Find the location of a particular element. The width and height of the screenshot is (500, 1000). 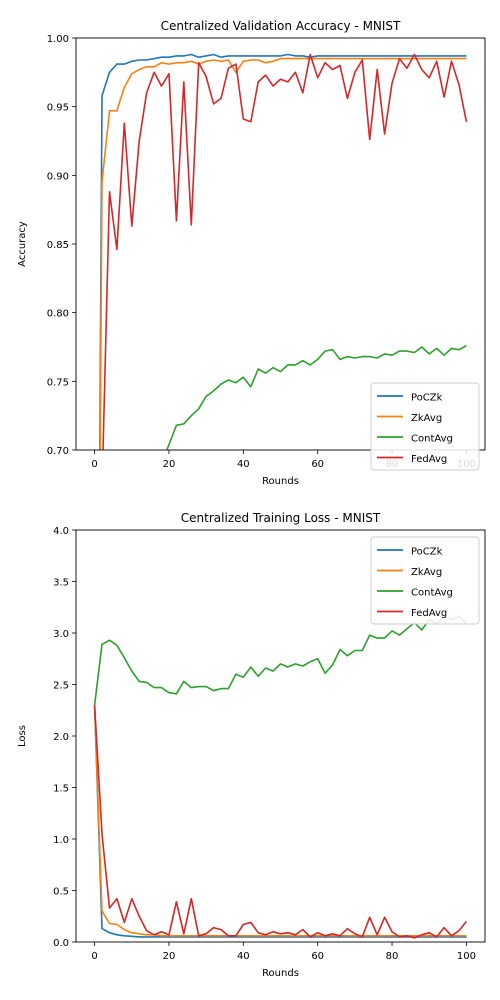

y-tick-label: 0.70 is located at coordinates (58, 451).